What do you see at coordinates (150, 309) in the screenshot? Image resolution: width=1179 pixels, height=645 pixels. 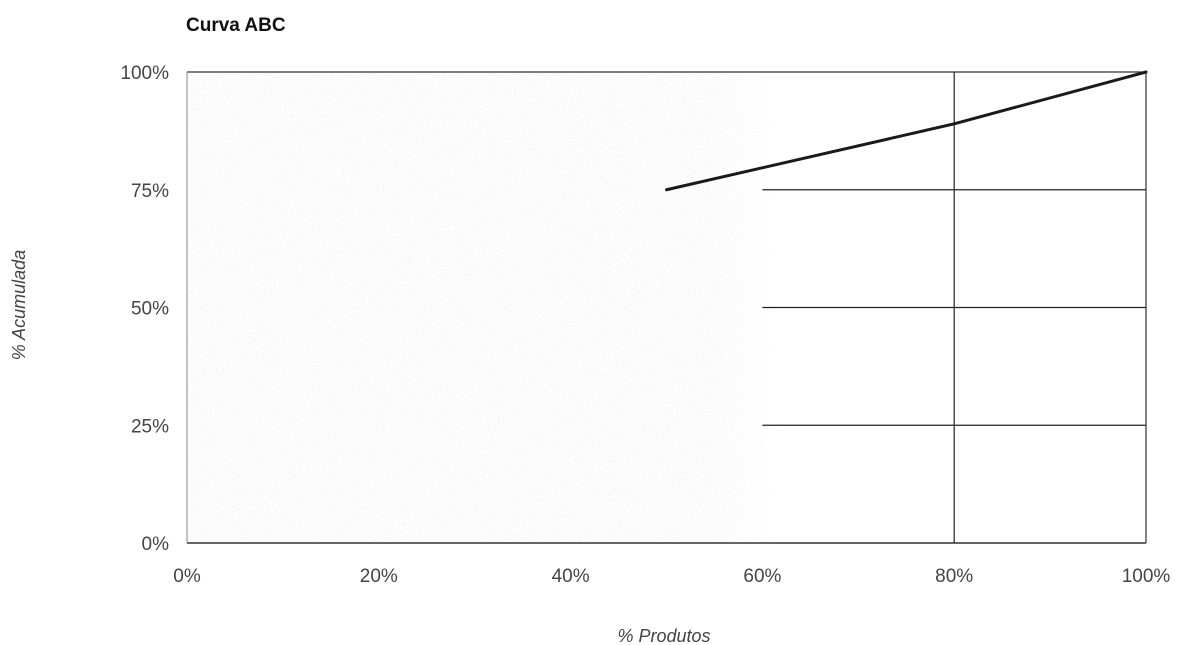 I see `y-tick-label: 50%` at bounding box center [150, 309].